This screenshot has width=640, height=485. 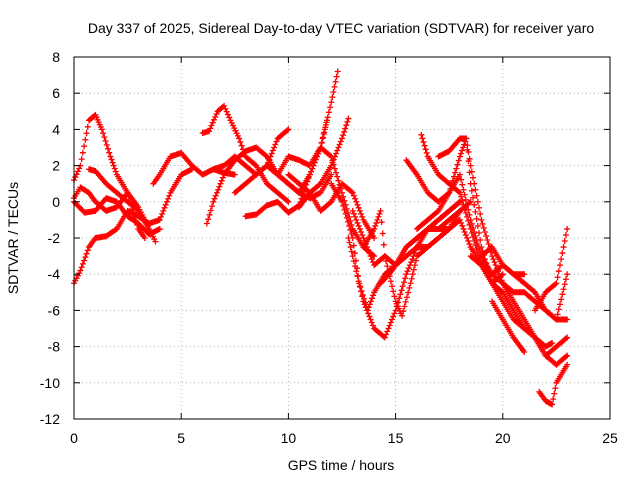 I want to click on data-series, so click(x=494, y=245).